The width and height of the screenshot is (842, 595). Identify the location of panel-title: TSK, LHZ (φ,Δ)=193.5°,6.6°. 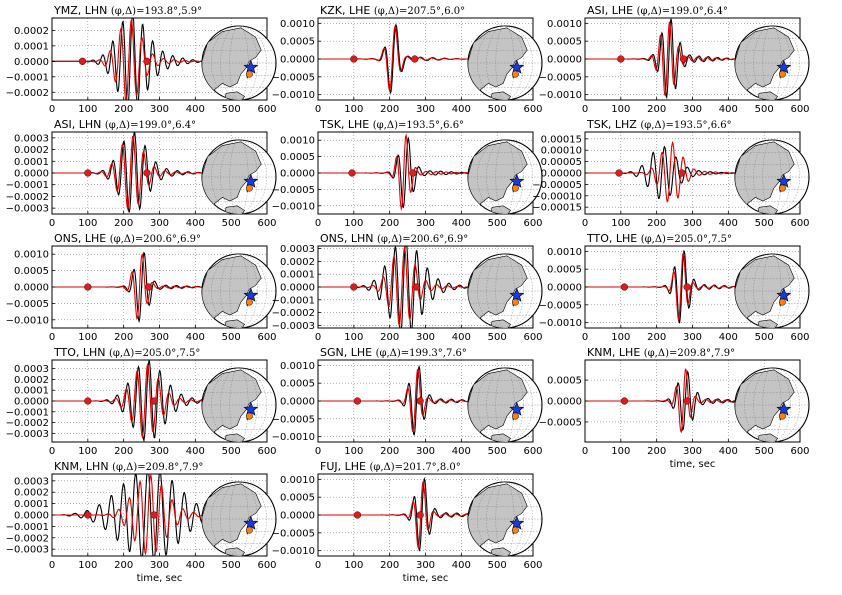
(659, 124).